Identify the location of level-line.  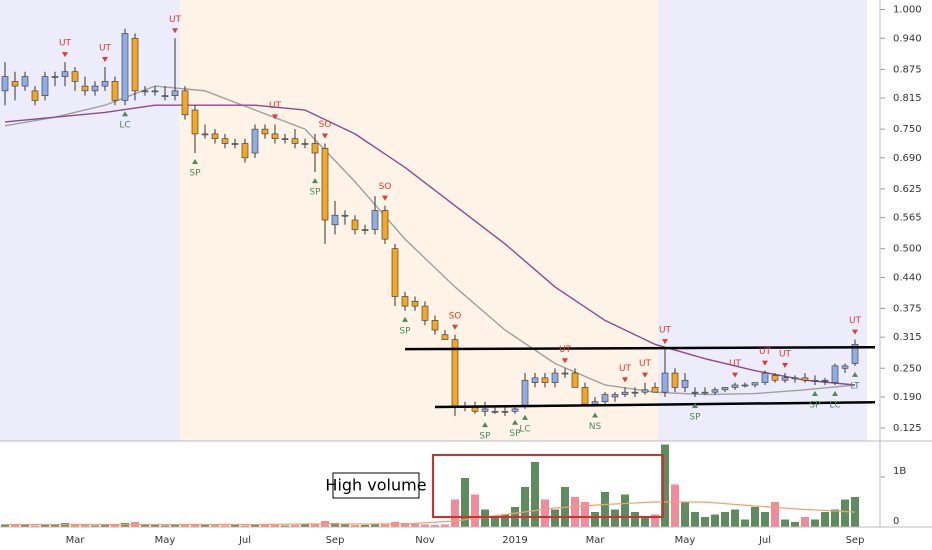
(655, 404).